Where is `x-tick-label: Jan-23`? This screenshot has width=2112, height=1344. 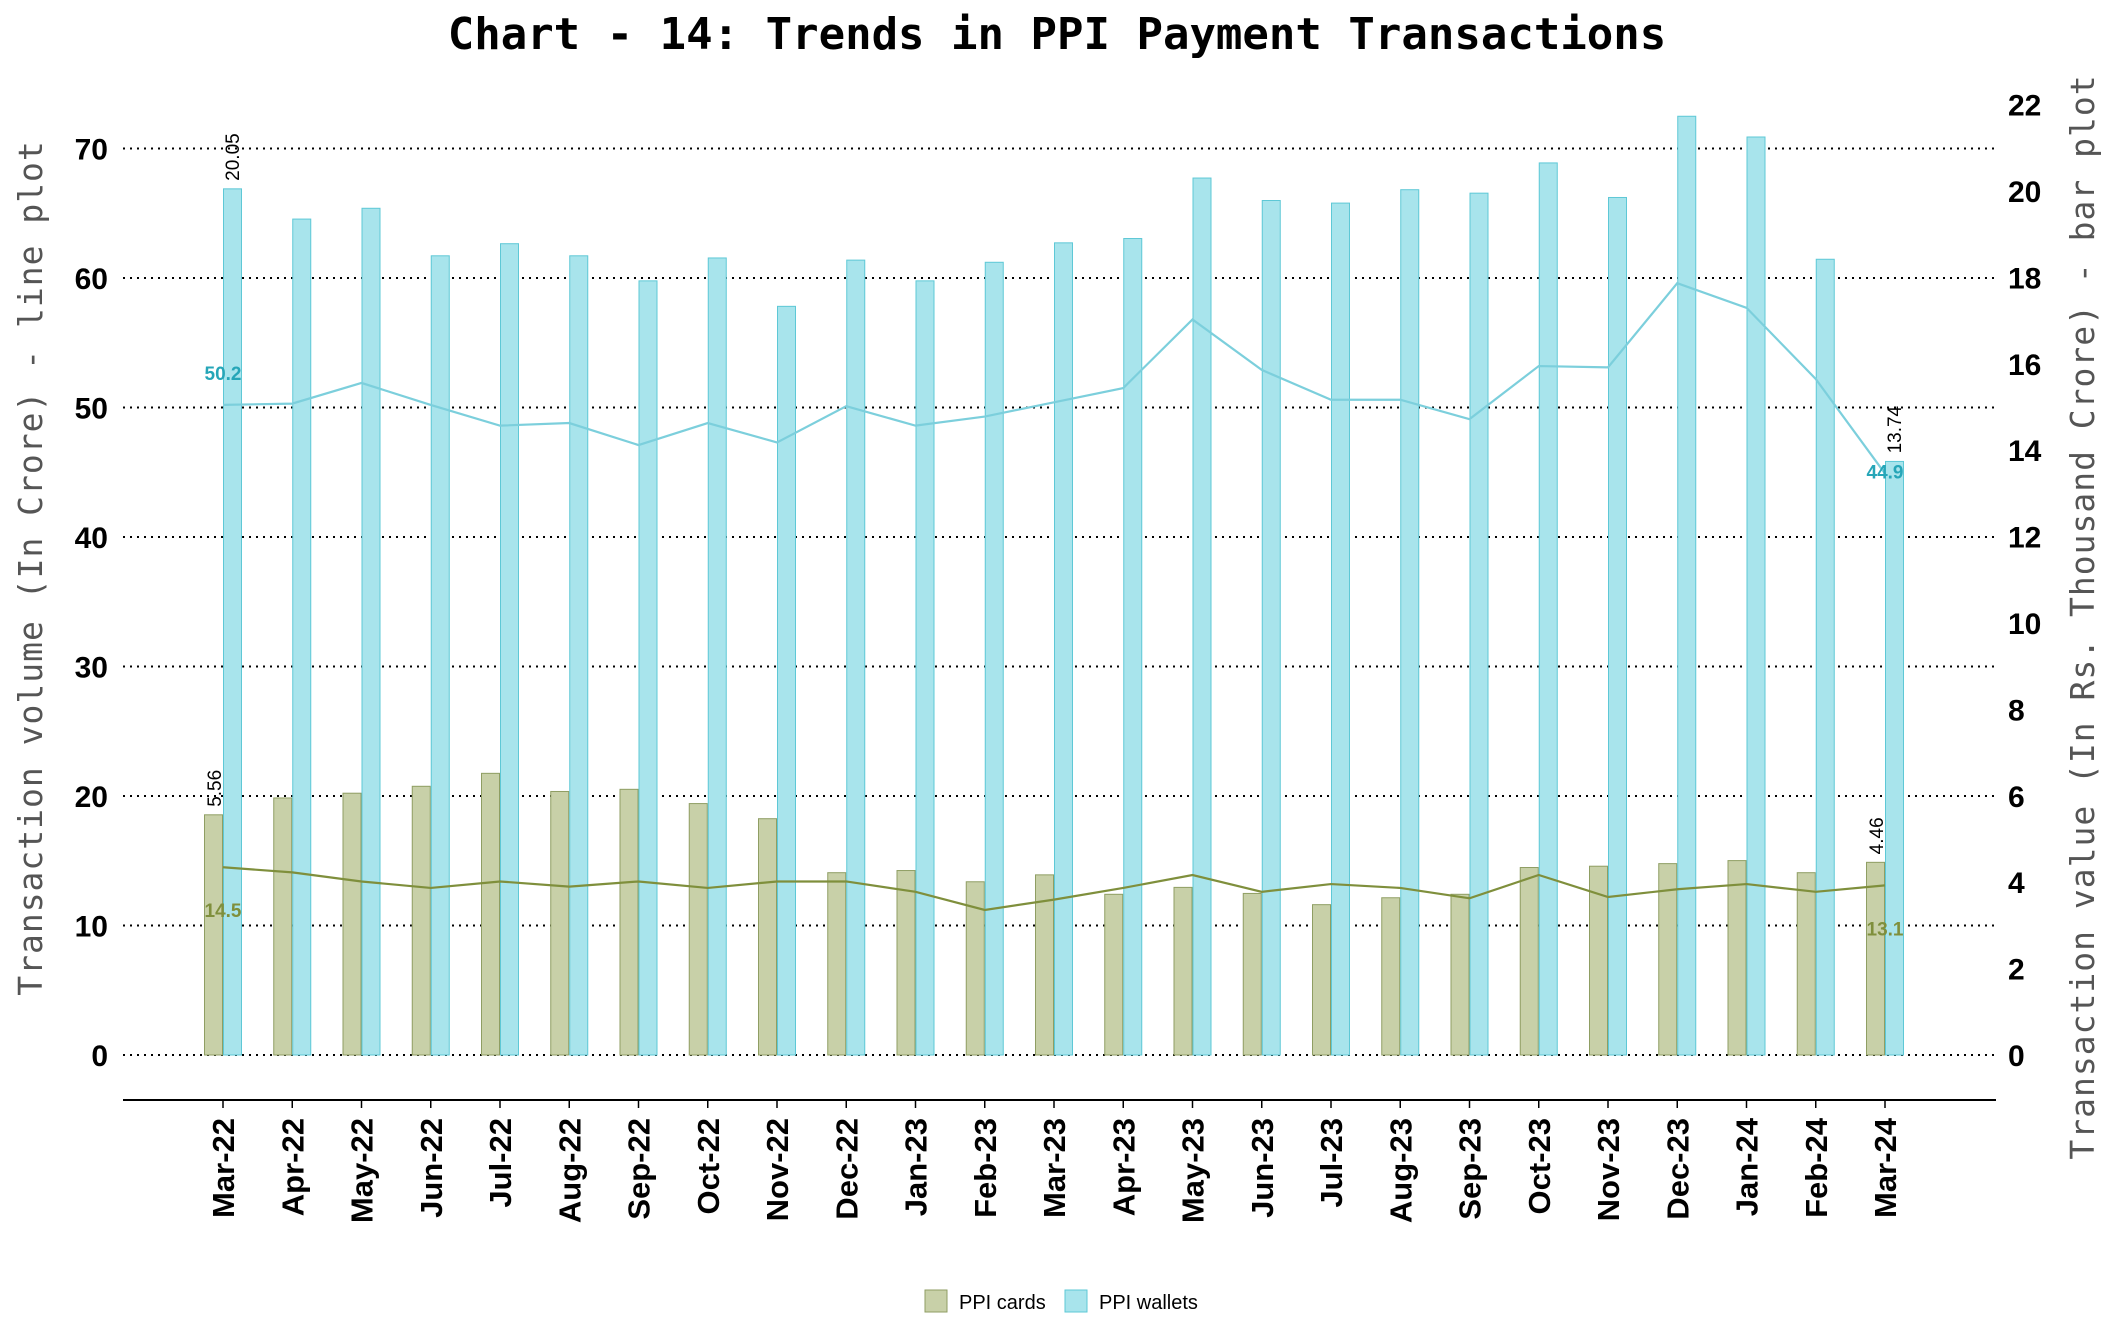 x-tick-label: Jan-23 is located at coordinates (916, 1167).